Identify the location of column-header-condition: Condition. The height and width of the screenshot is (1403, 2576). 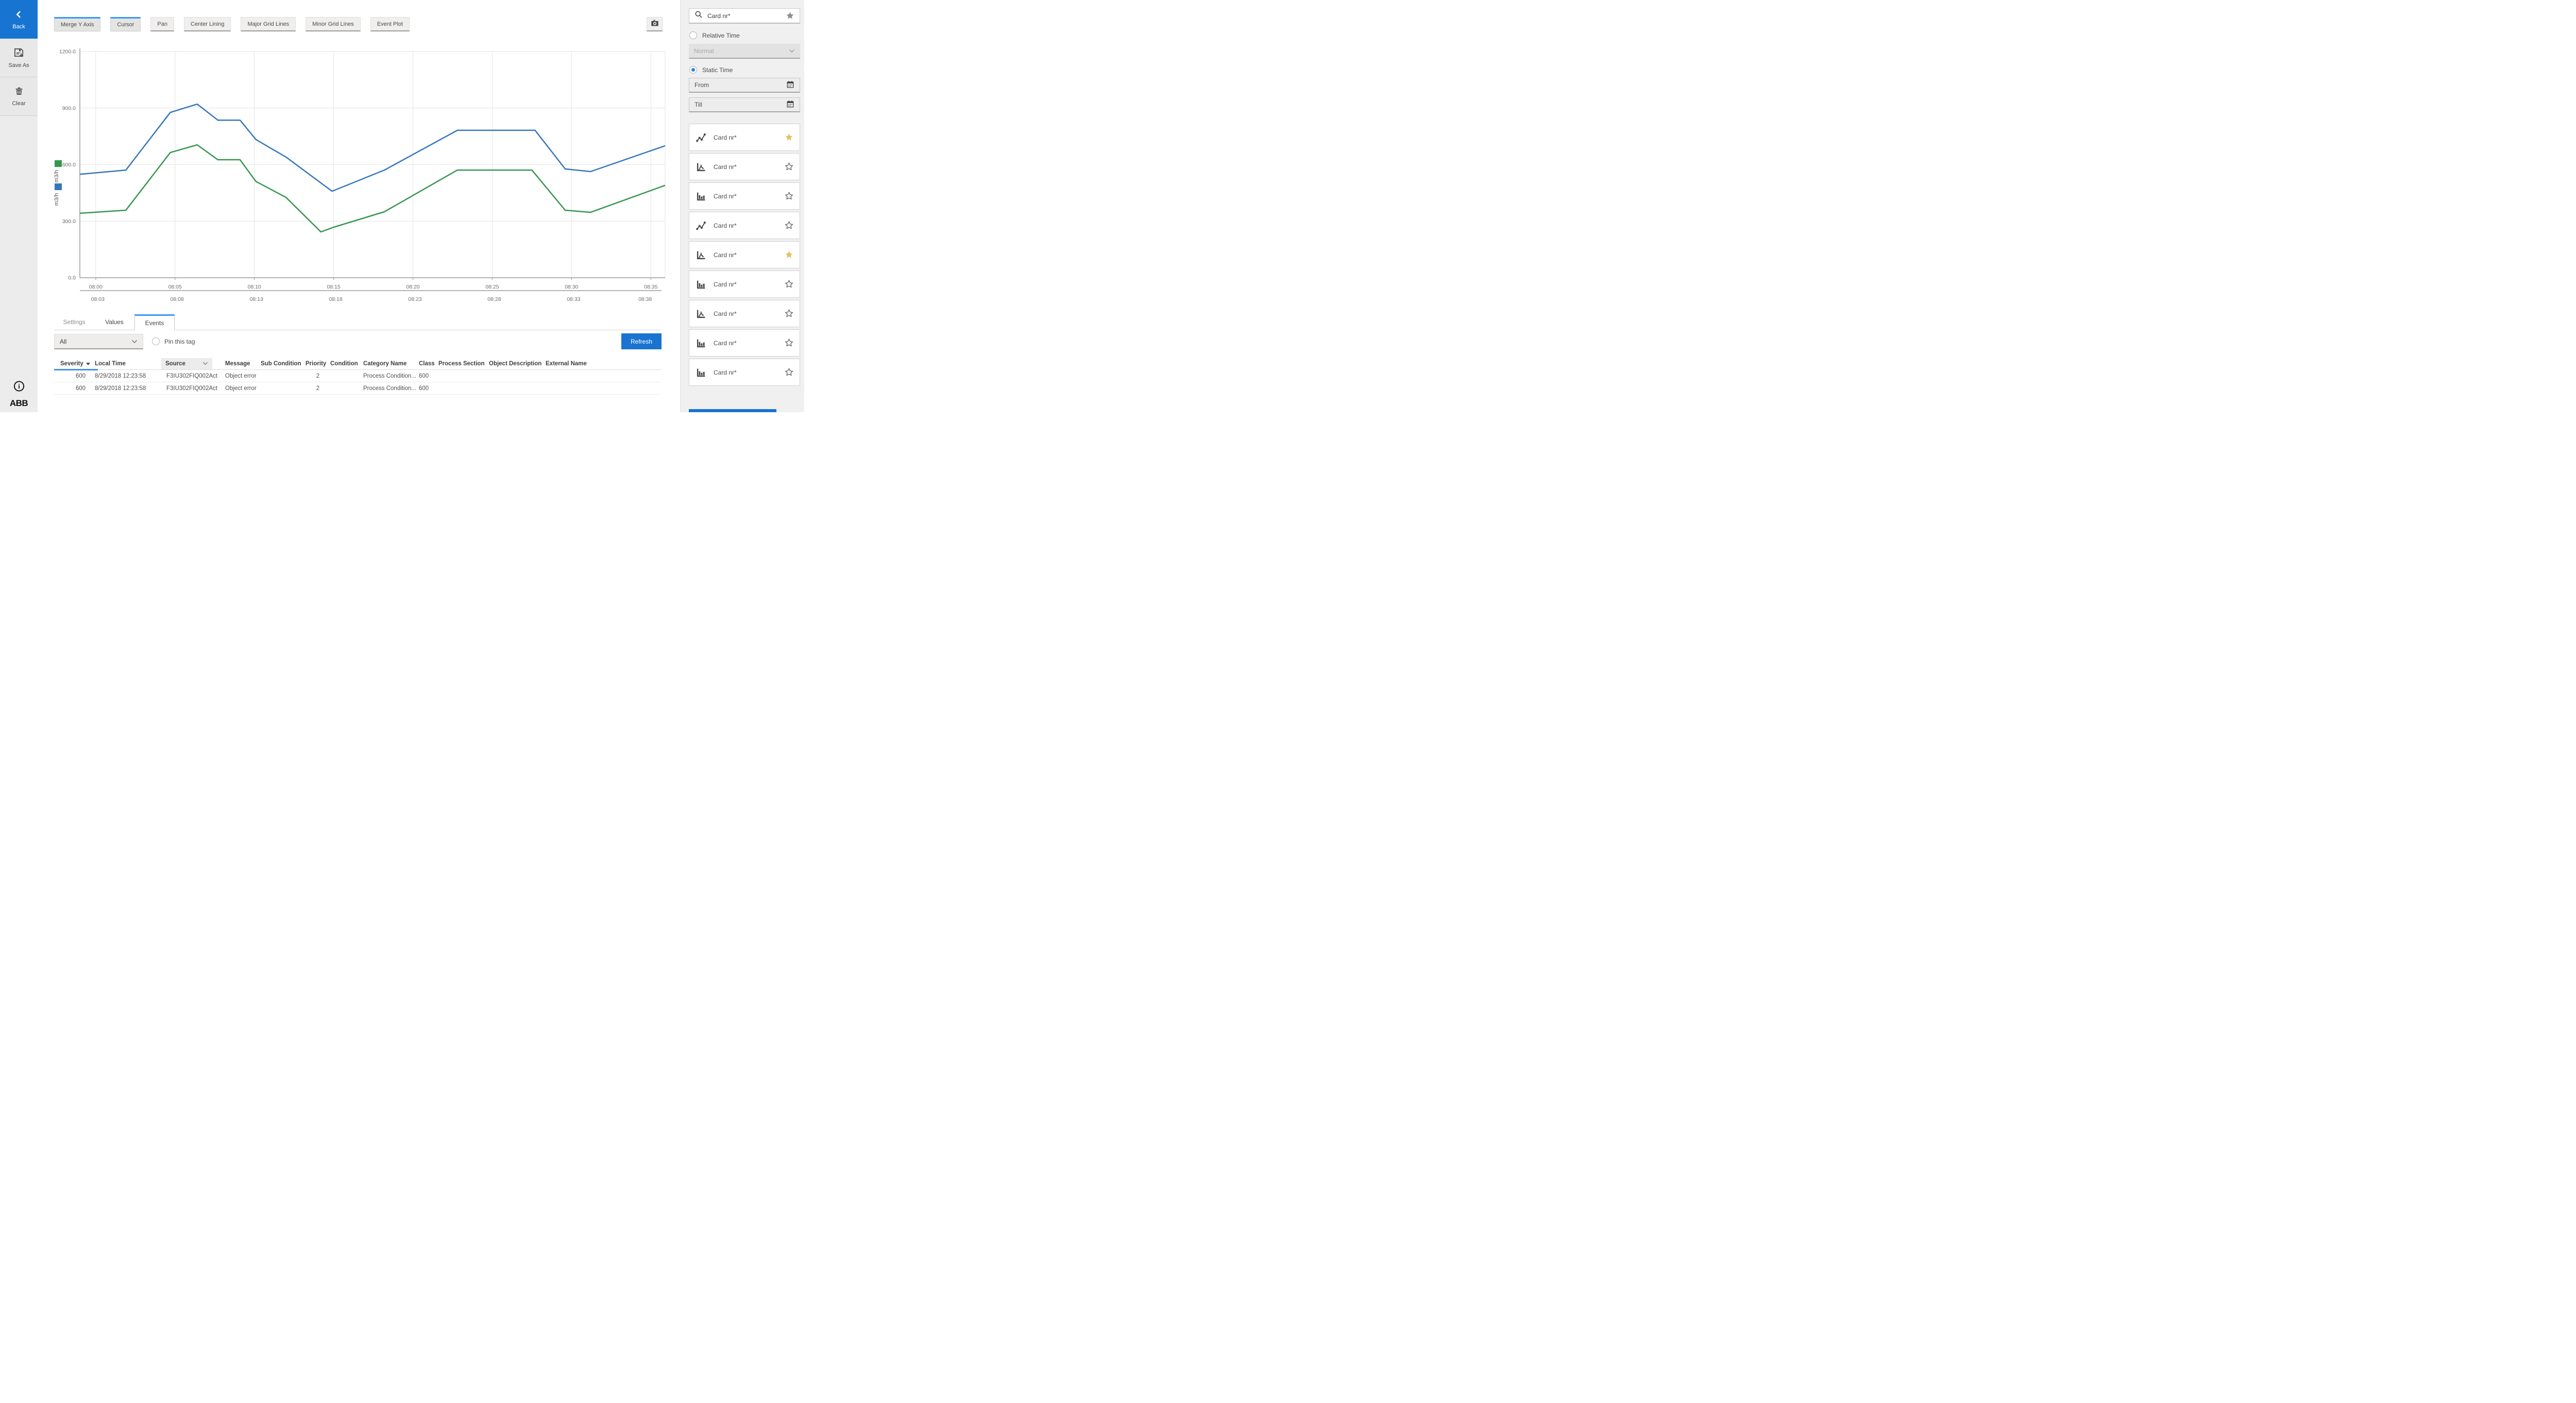
(344, 364).